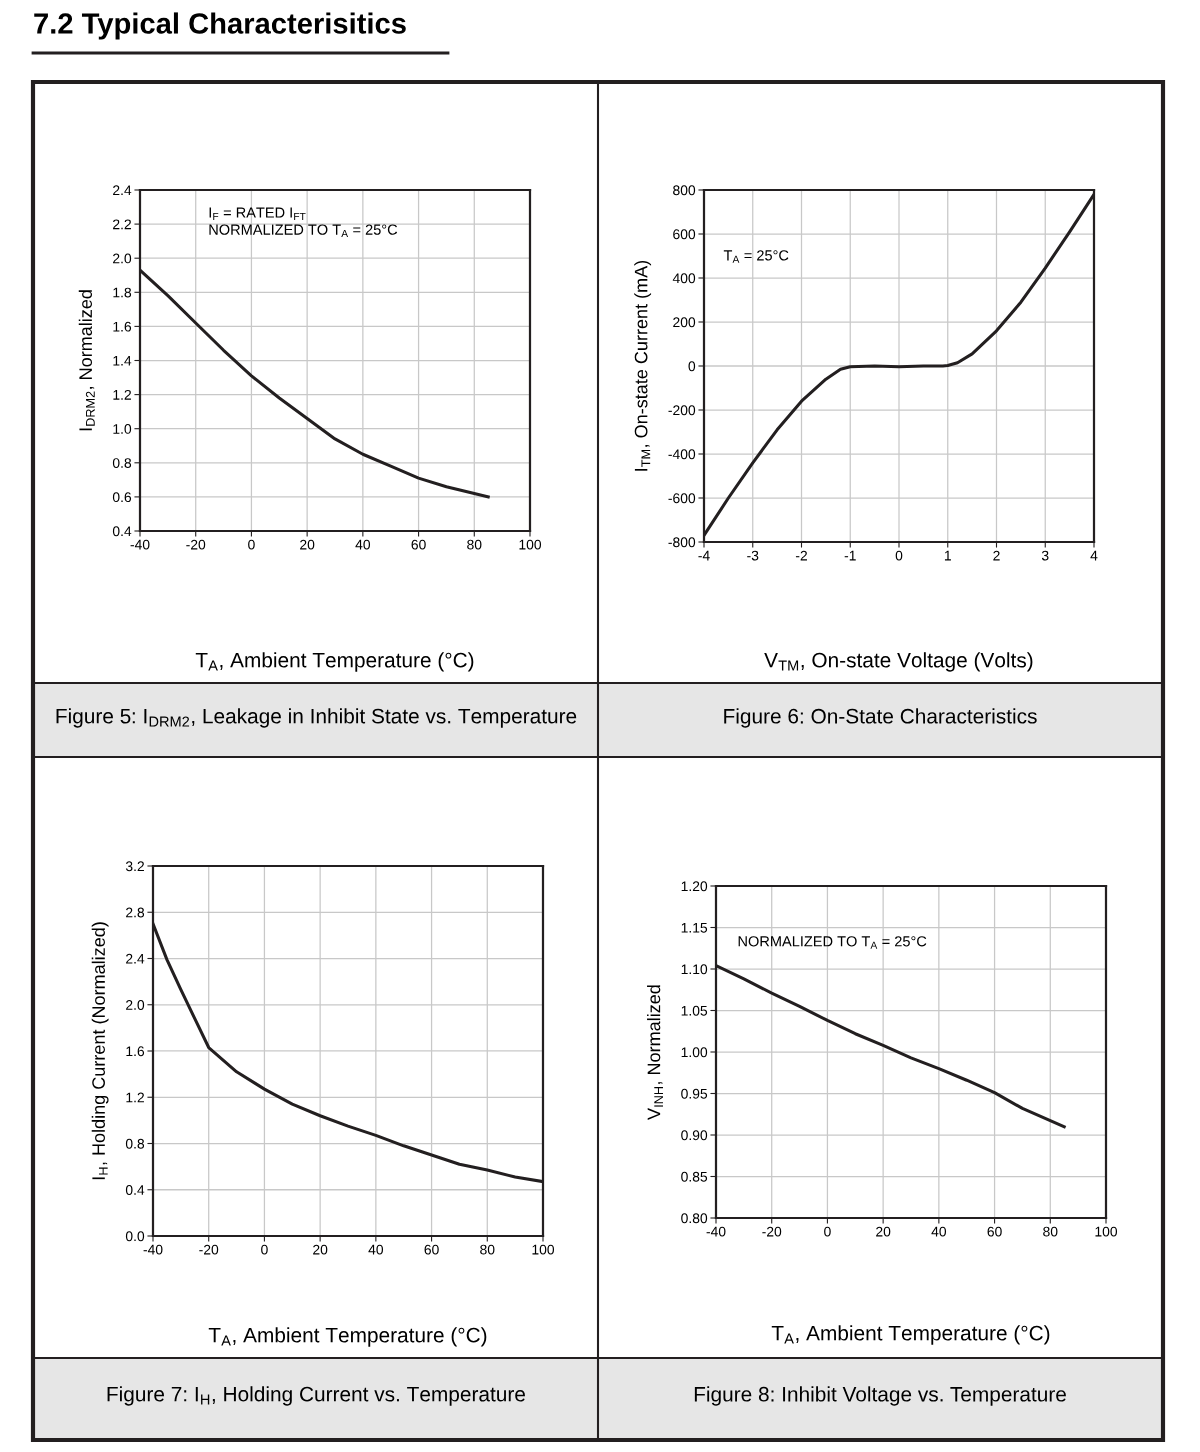  I want to click on annotation: I$_{F}$ = RATED I$_{FT}$, so click(257, 213).